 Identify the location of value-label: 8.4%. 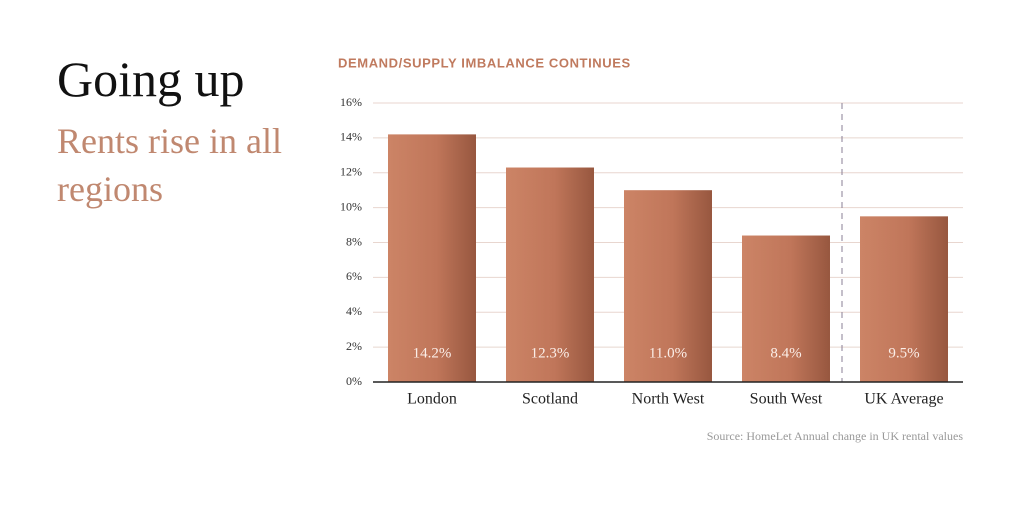
(785, 353).